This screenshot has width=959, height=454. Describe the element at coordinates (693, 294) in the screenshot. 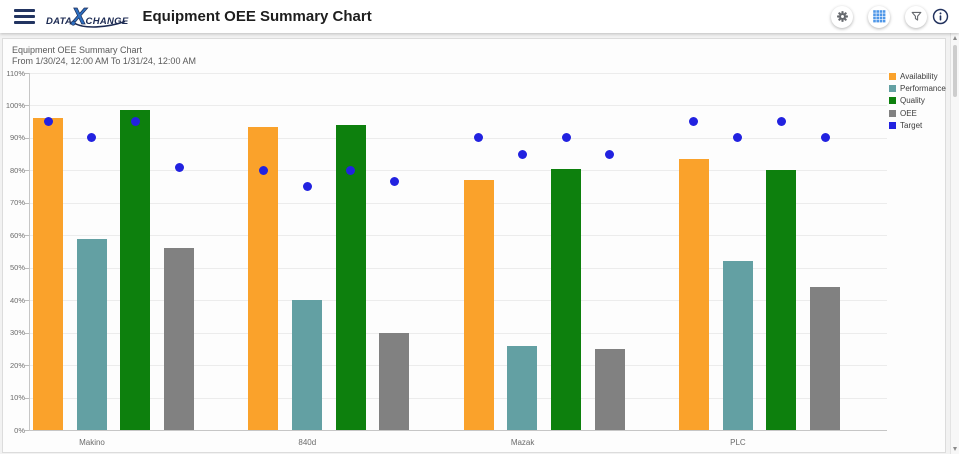

I see `bar-availability-plc` at that location.